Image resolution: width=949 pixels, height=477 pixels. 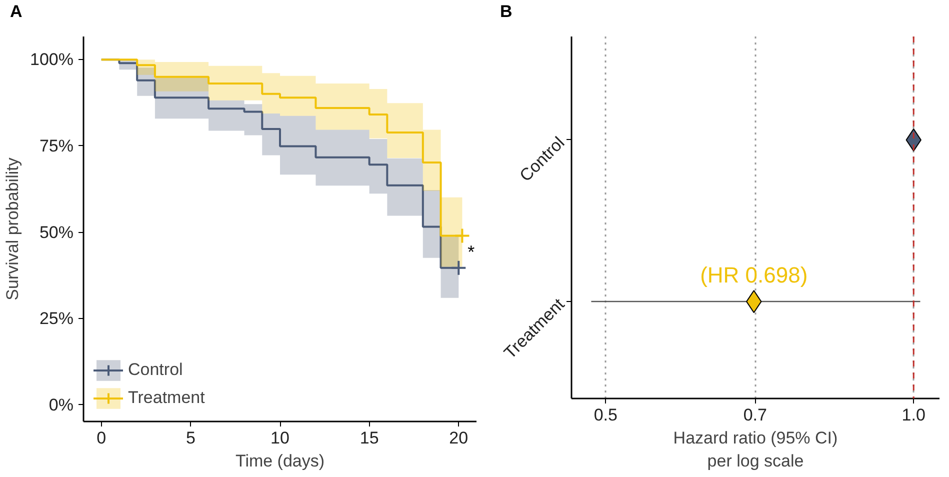 I want to click on legend-label: Control, so click(x=155, y=370).